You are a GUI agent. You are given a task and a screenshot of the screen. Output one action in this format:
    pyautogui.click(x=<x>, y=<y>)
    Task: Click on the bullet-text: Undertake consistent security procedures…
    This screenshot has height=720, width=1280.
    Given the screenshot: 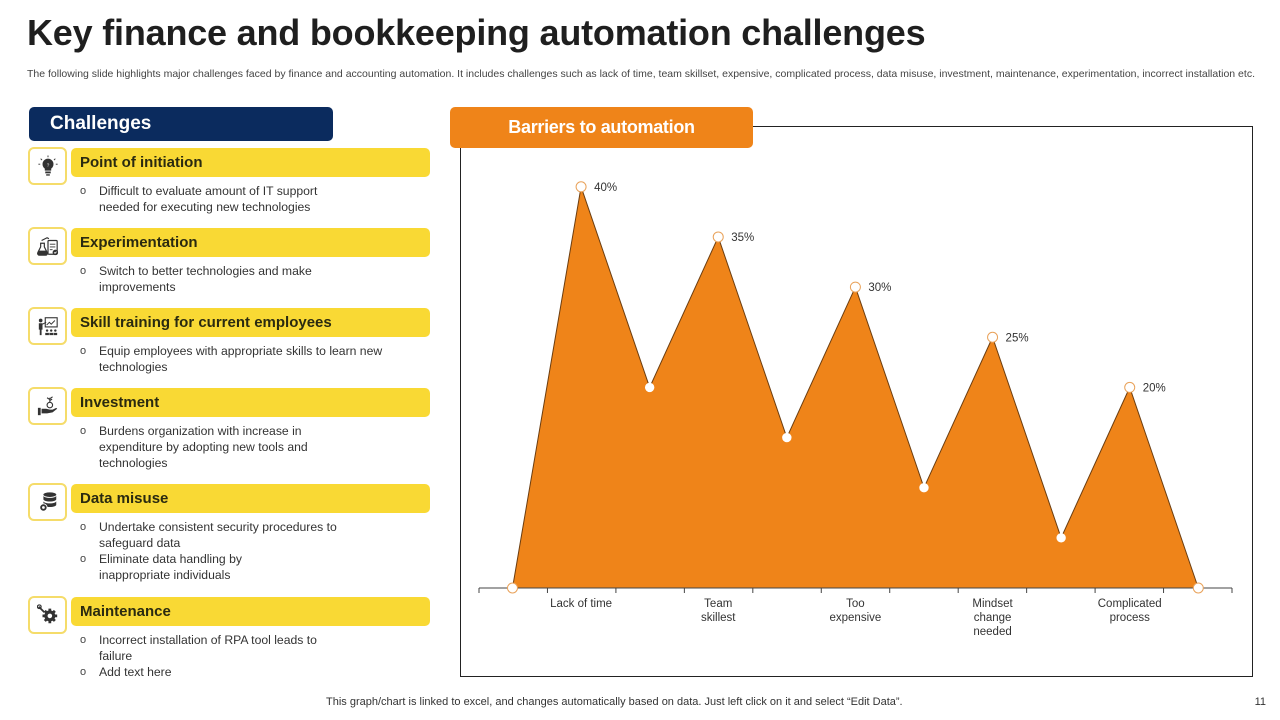 What is the action you would take?
    pyautogui.click(x=225, y=535)
    